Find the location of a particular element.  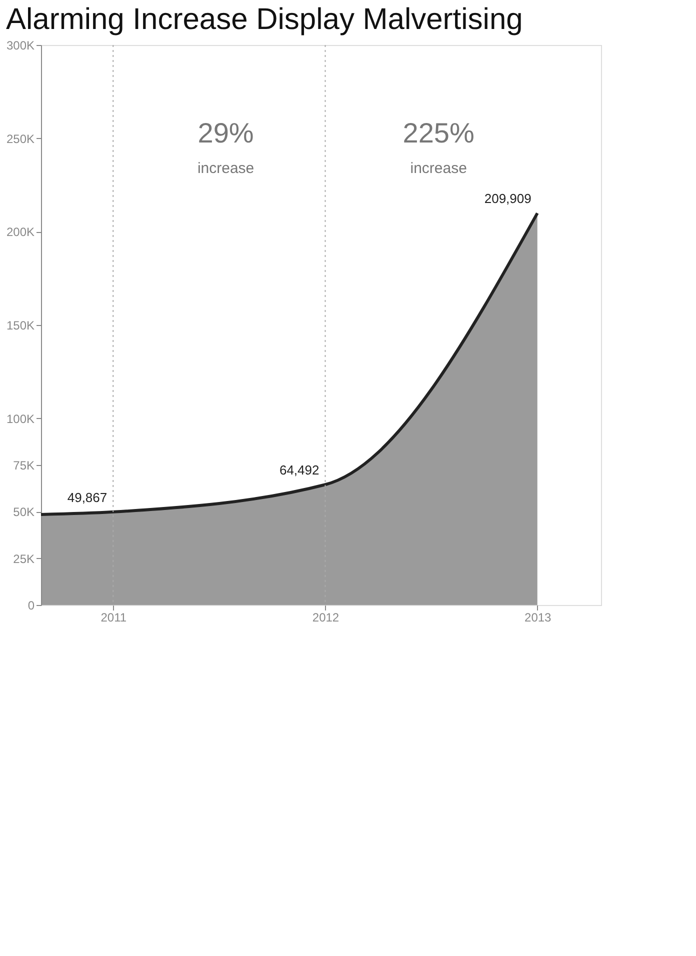

y-tick-label: 0 is located at coordinates (31, 605).